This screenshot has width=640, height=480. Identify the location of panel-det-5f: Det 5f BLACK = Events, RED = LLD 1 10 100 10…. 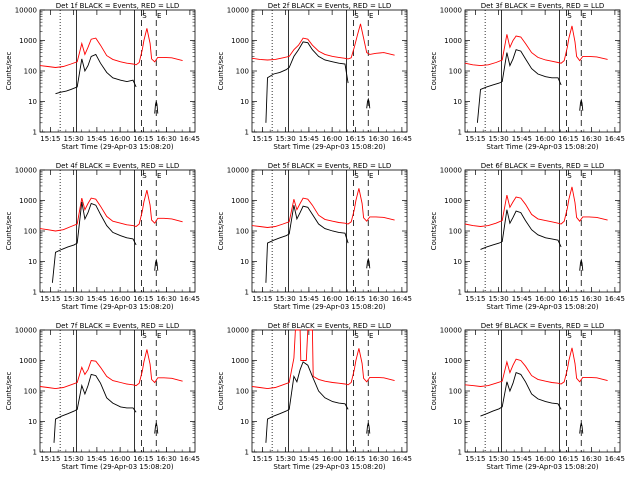
(314, 236).